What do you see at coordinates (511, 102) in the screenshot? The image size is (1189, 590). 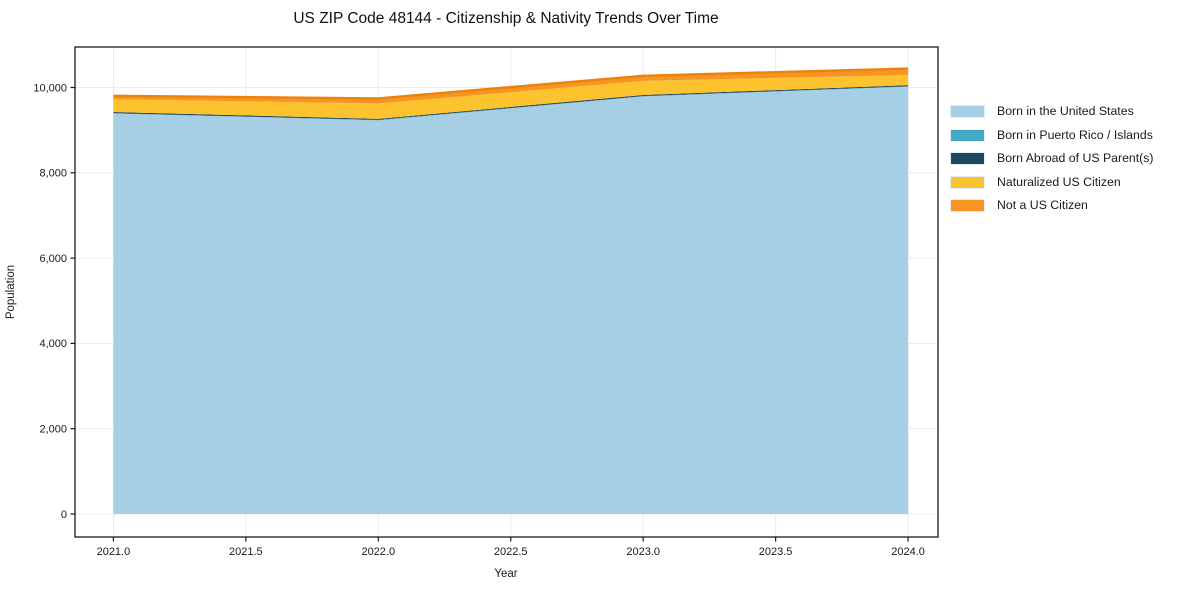 I see `area-born-abroad` at bounding box center [511, 102].